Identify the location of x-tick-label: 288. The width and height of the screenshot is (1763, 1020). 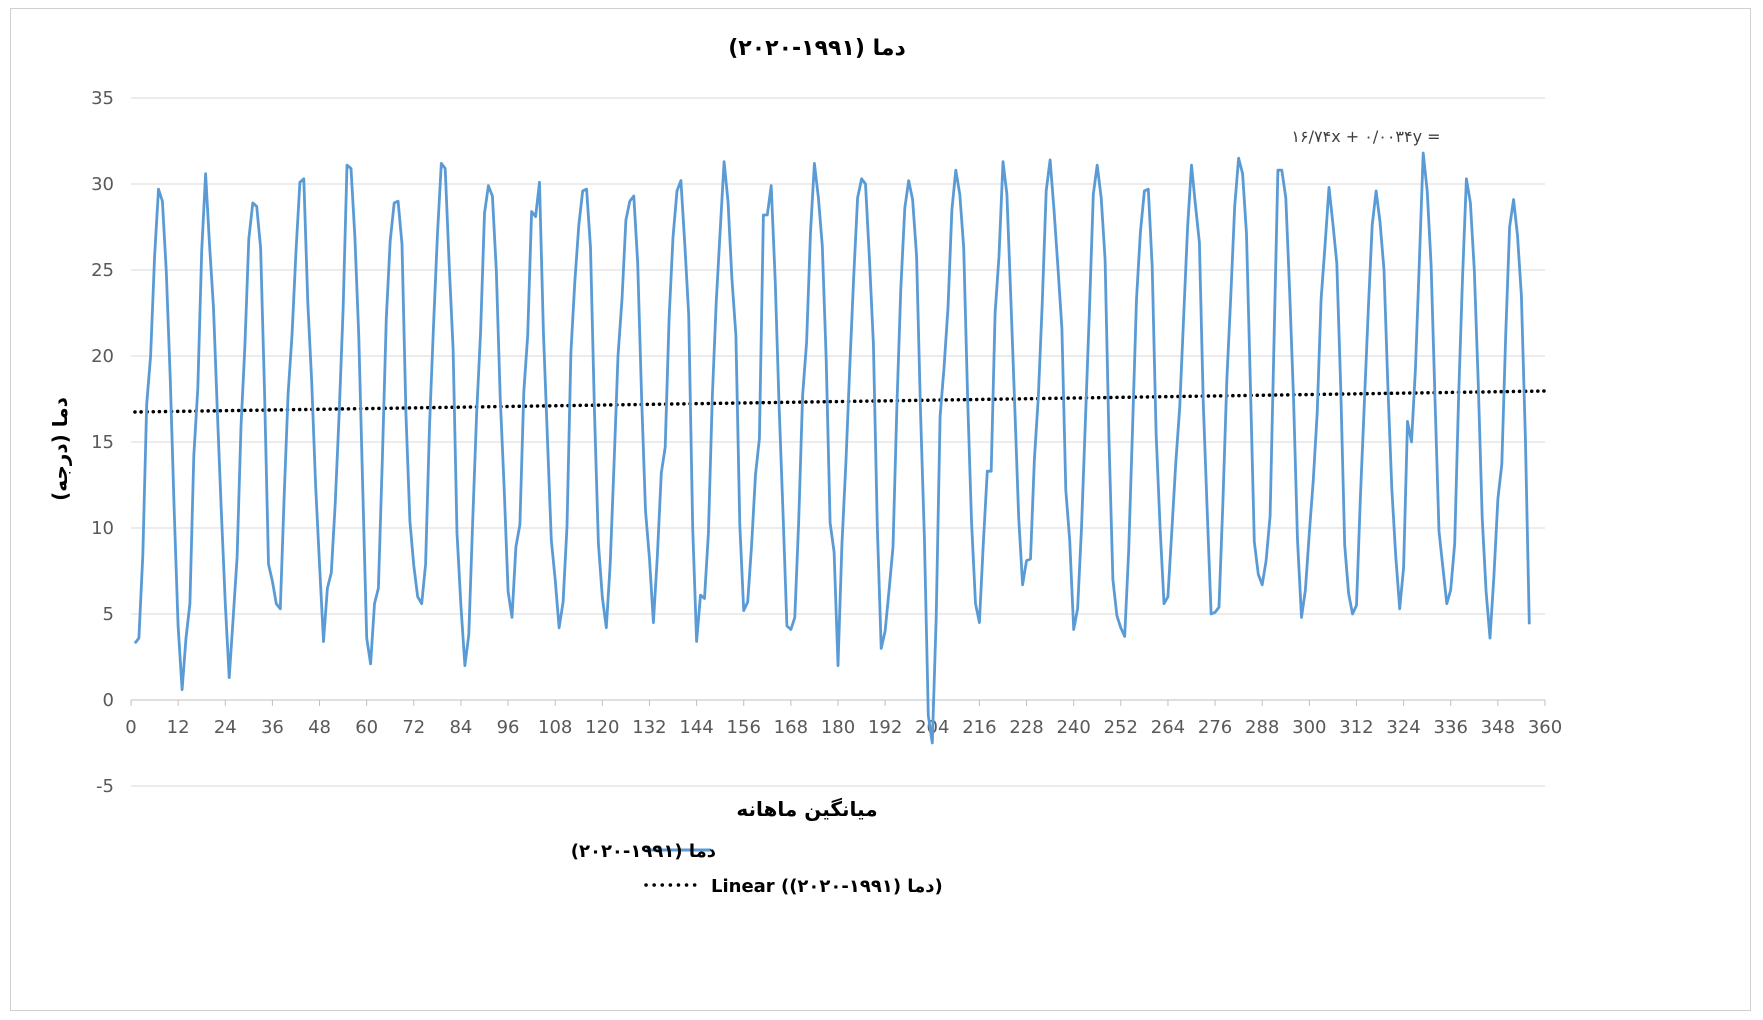
(1262, 727).